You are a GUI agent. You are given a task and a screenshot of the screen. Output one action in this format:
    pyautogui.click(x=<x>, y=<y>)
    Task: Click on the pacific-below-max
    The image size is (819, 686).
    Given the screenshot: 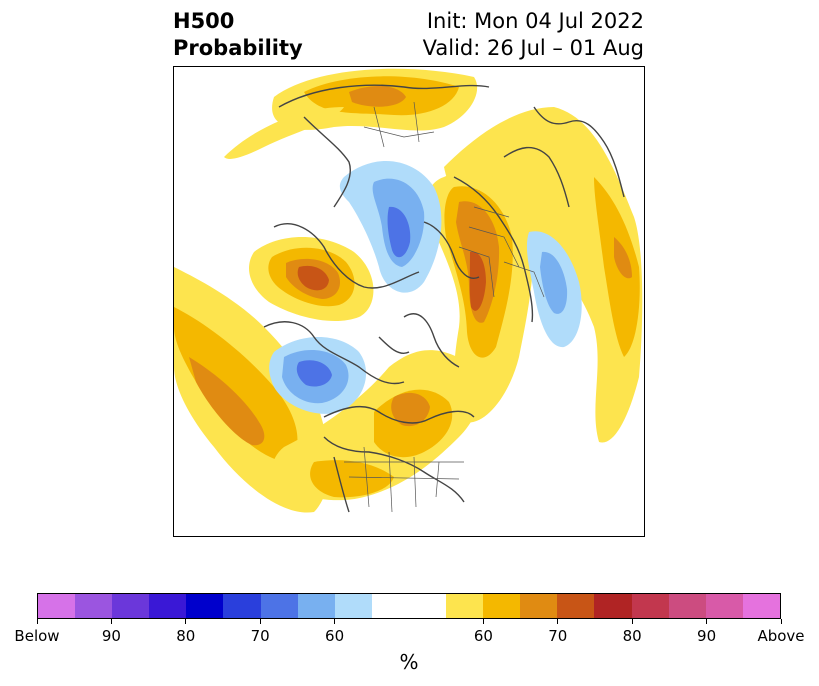 What is the action you would take?
    pyautogui.click(x=314, y=373)
    